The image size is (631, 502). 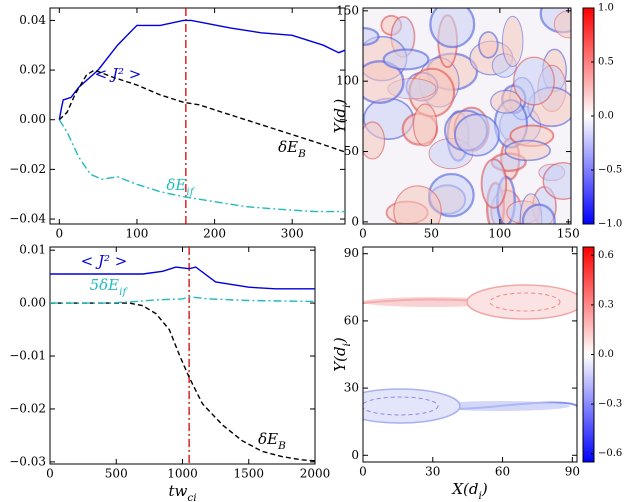 What do you see at coordinates (27, 356) in the screenshot?
I see `y-tick-label: −0.01` at bounding box center [27, 356].